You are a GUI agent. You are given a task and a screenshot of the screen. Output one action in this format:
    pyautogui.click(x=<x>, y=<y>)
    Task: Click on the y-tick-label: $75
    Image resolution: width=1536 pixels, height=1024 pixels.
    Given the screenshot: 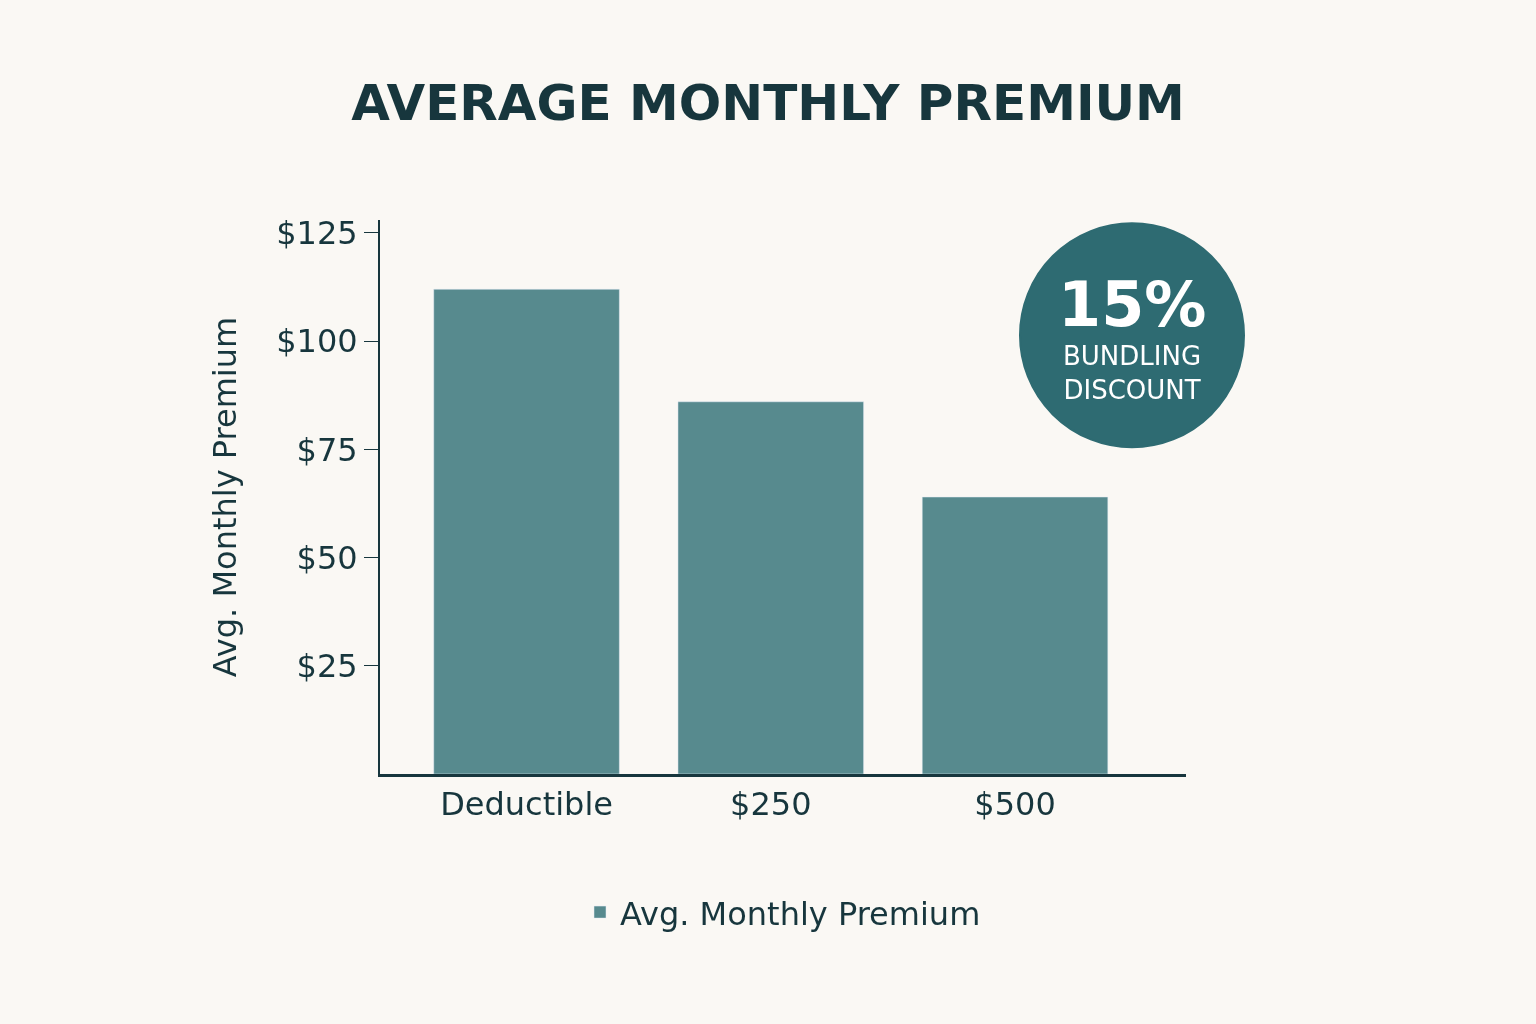 What is the action you would take?
    pyautogui.click(x=327, y=449)
    